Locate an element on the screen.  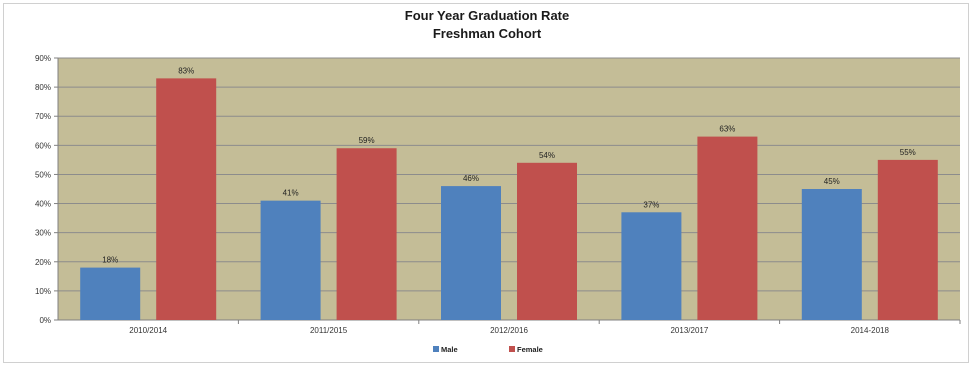
y-tick-label: 30% is located at coordinates (43, 233).